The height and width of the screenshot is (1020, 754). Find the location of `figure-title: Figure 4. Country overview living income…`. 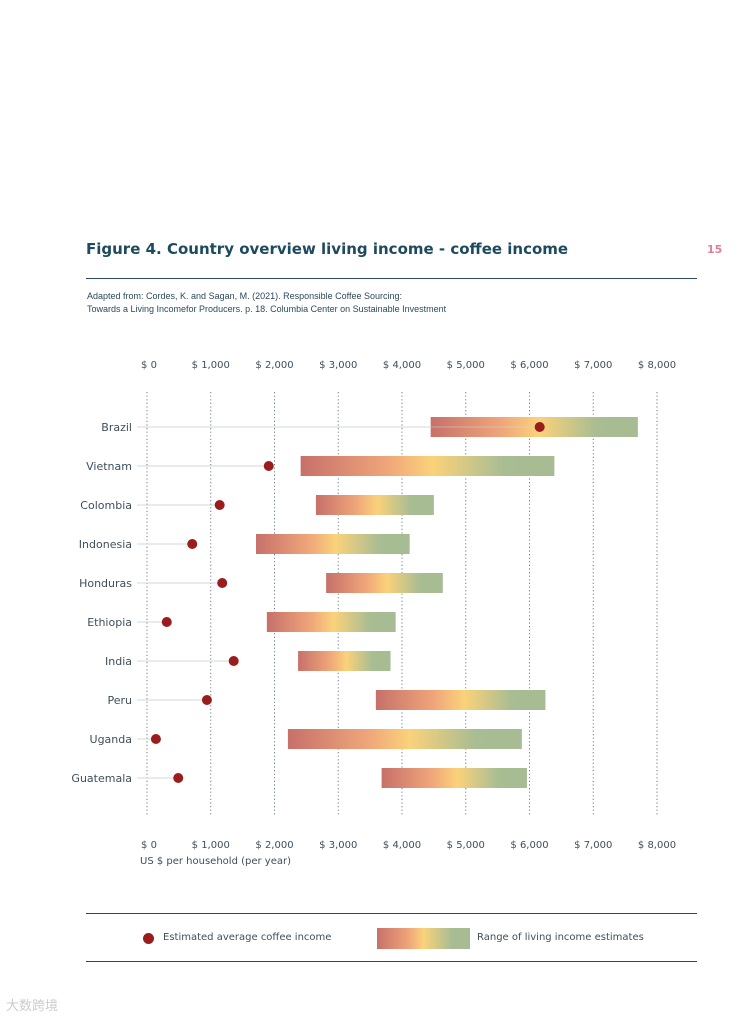

figure-title: Figure 4. Country overview living income… is located at coordinates (327, 249).